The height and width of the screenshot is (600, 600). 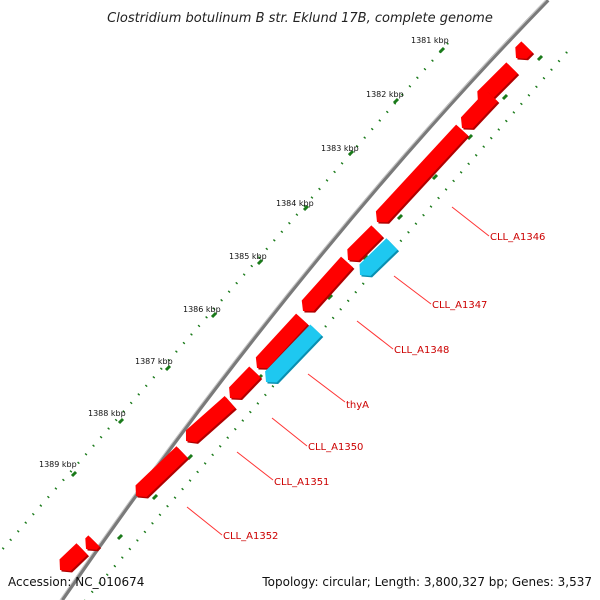 I want to click on ruler-label: 1383 kbp, so click(x=340, y=148).